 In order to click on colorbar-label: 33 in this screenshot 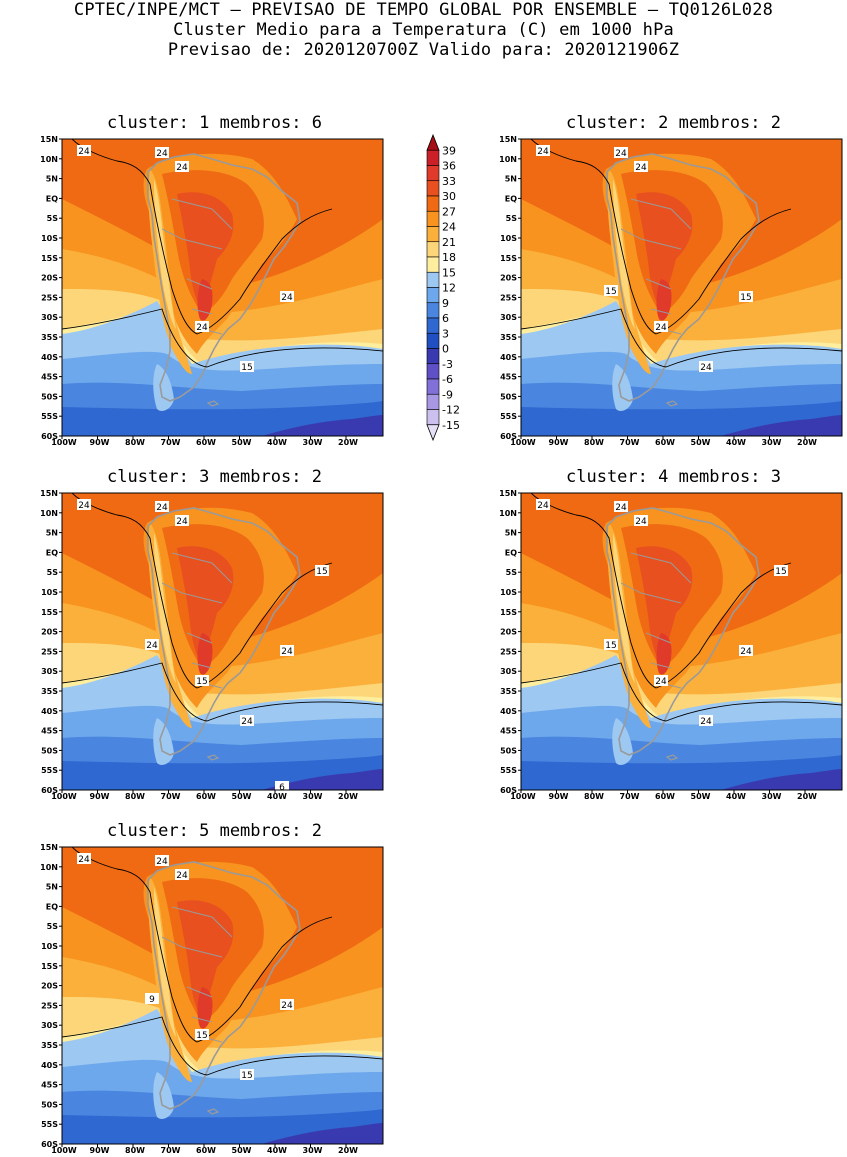, I will do `click(449, 181)`.